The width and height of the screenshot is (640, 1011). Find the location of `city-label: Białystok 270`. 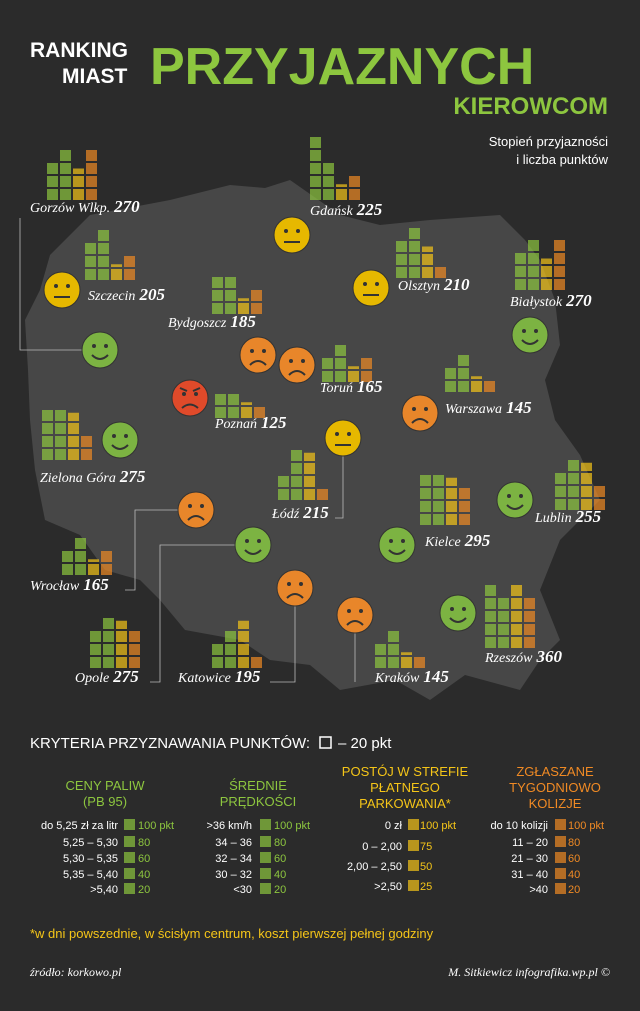

city-label: Białystok 270 is located at coordinates (551, 300).